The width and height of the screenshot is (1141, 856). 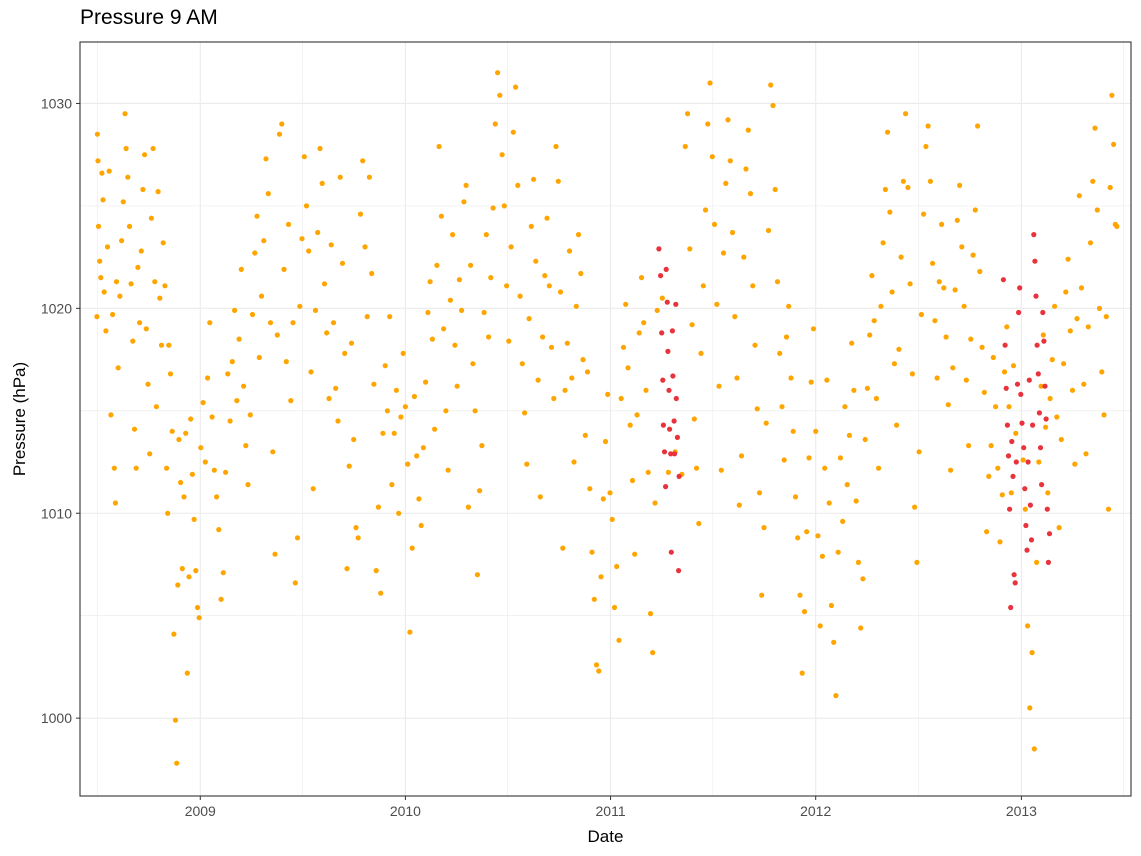 I want to click on y-axis-title: Pressure (hPa), so click(x=19, y=419).